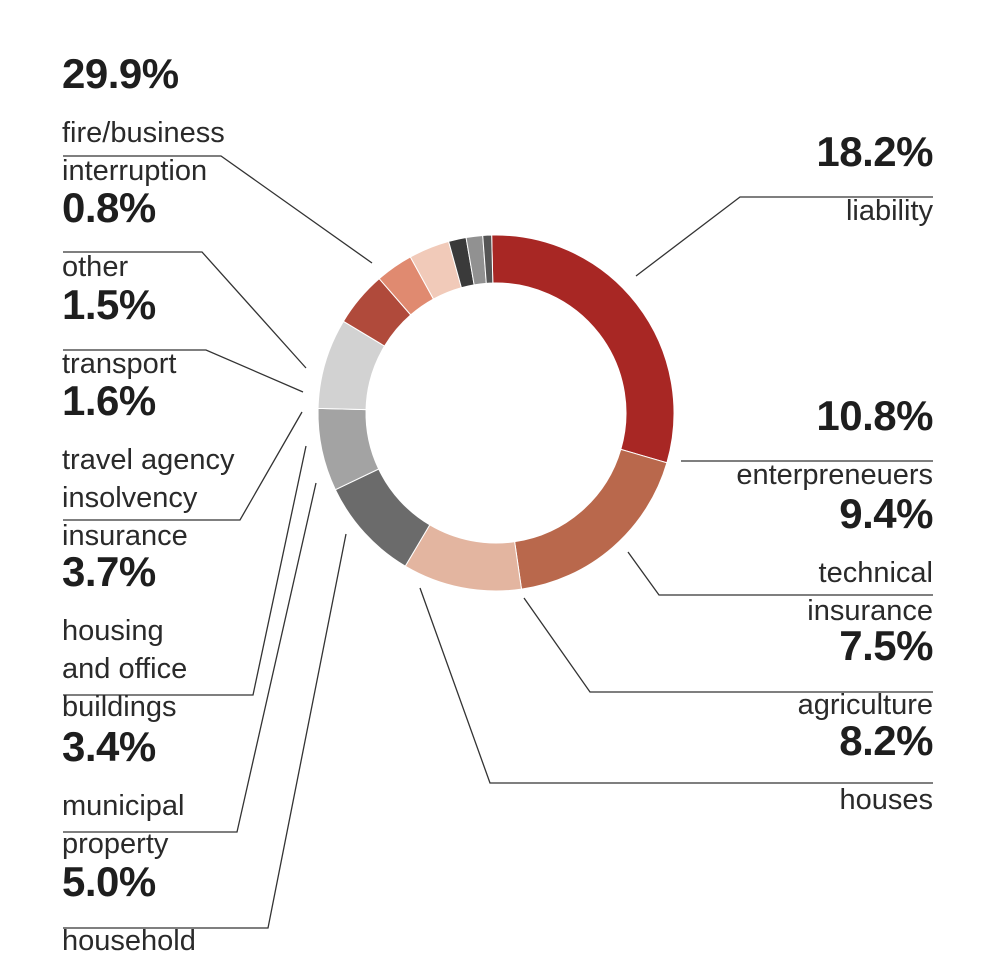  I want to click on slice-other, so click(488, 259).